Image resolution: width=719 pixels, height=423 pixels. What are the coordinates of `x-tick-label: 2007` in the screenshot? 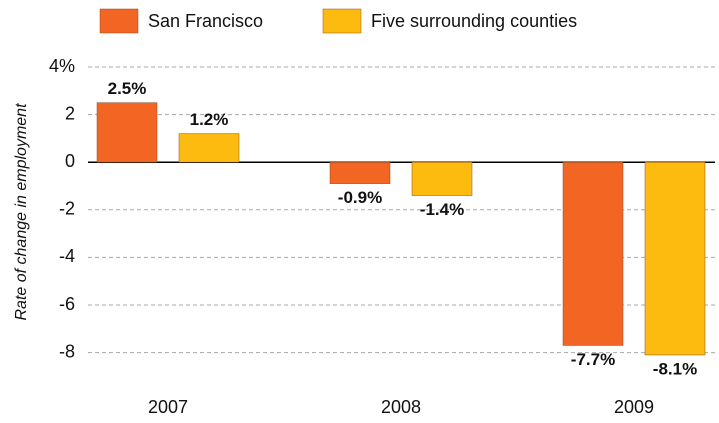 It's located at (168, 407).